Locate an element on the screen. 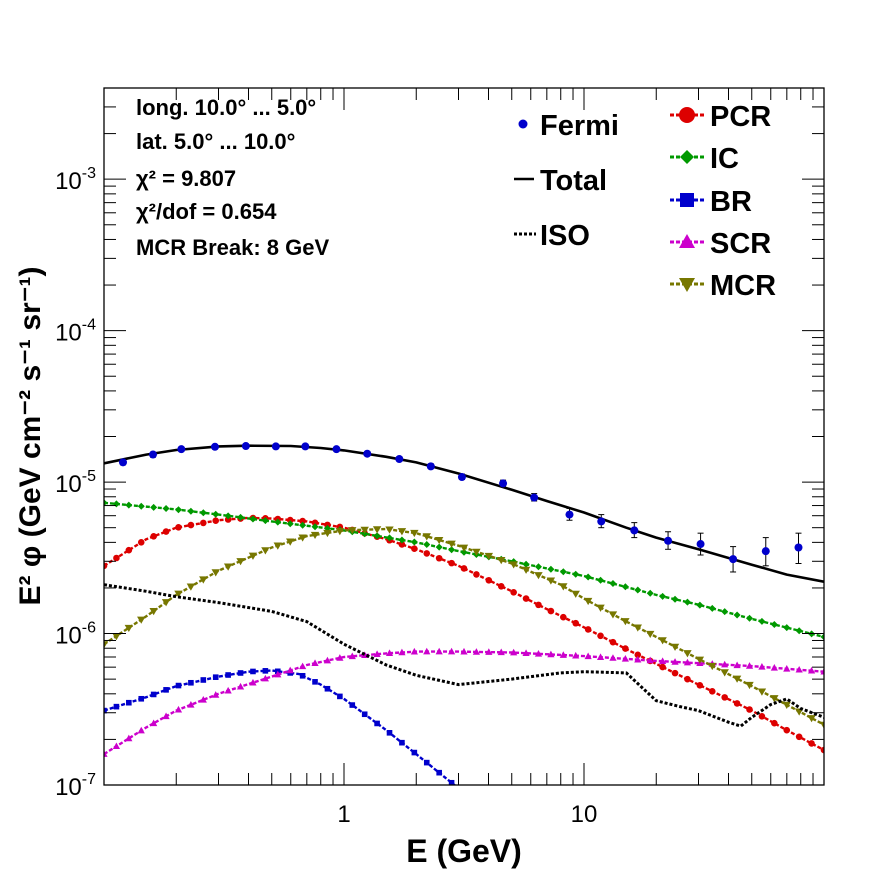  legend-pcr-label: PCR is located at coordinates (740, 117).